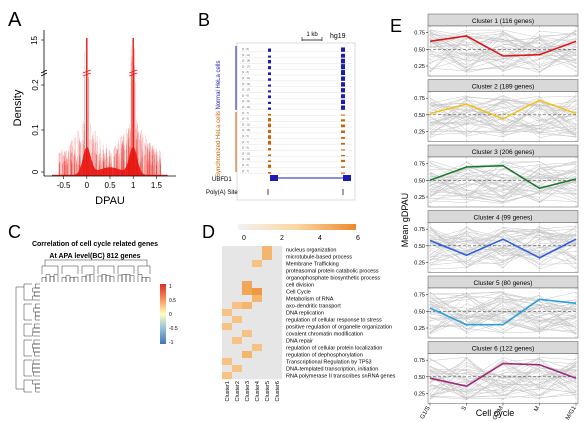 The image size is (586, 422). Describe the element at coordinates (157, 185) in the screenshot. I see `xtick-label: 1.5` at that location.